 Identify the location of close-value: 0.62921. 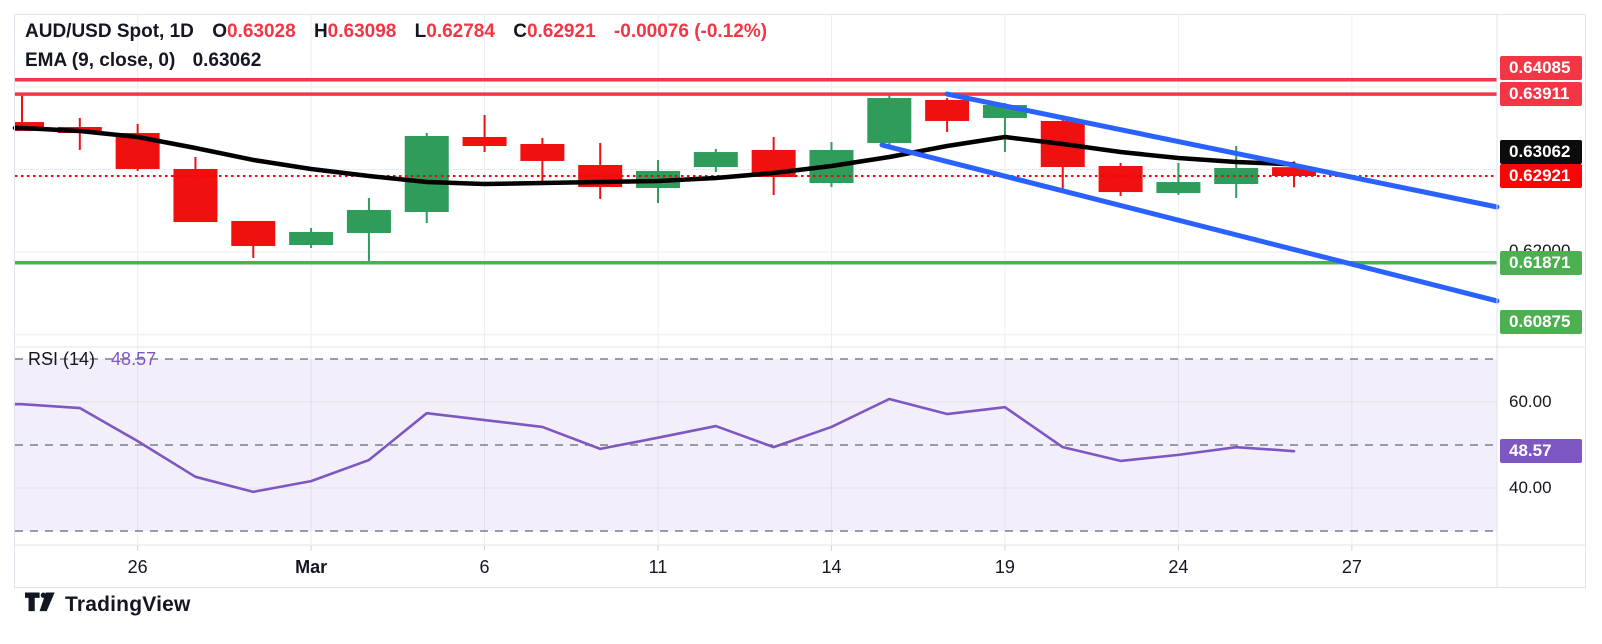
(561, 31).